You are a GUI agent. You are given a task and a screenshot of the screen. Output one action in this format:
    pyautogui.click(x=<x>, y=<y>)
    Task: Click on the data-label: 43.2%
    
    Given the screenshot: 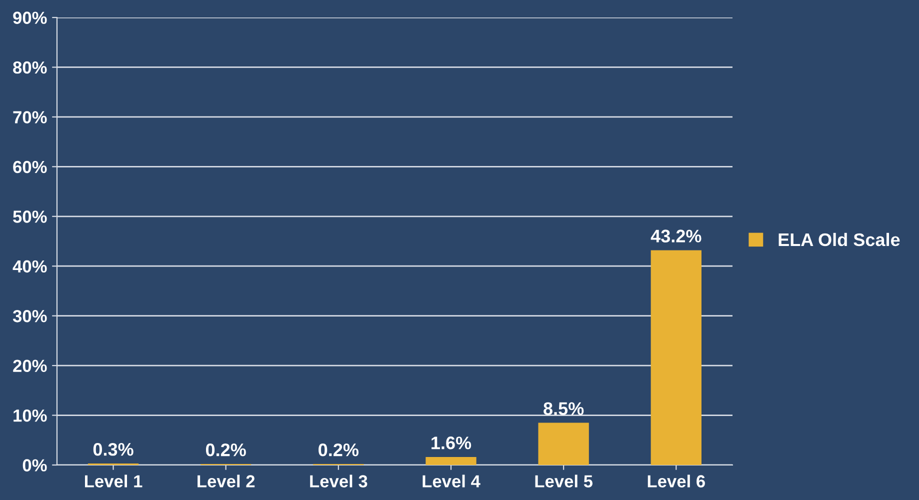 What is the action you would take?
    pyautogui.click(x=676, y=236)
    